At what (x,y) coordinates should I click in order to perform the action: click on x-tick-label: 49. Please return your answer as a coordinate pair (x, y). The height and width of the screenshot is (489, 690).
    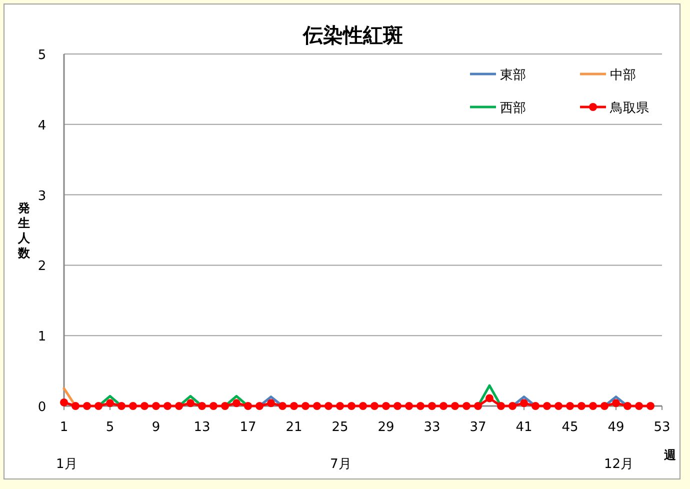
    Looking at the image, I should click on (616, 427).